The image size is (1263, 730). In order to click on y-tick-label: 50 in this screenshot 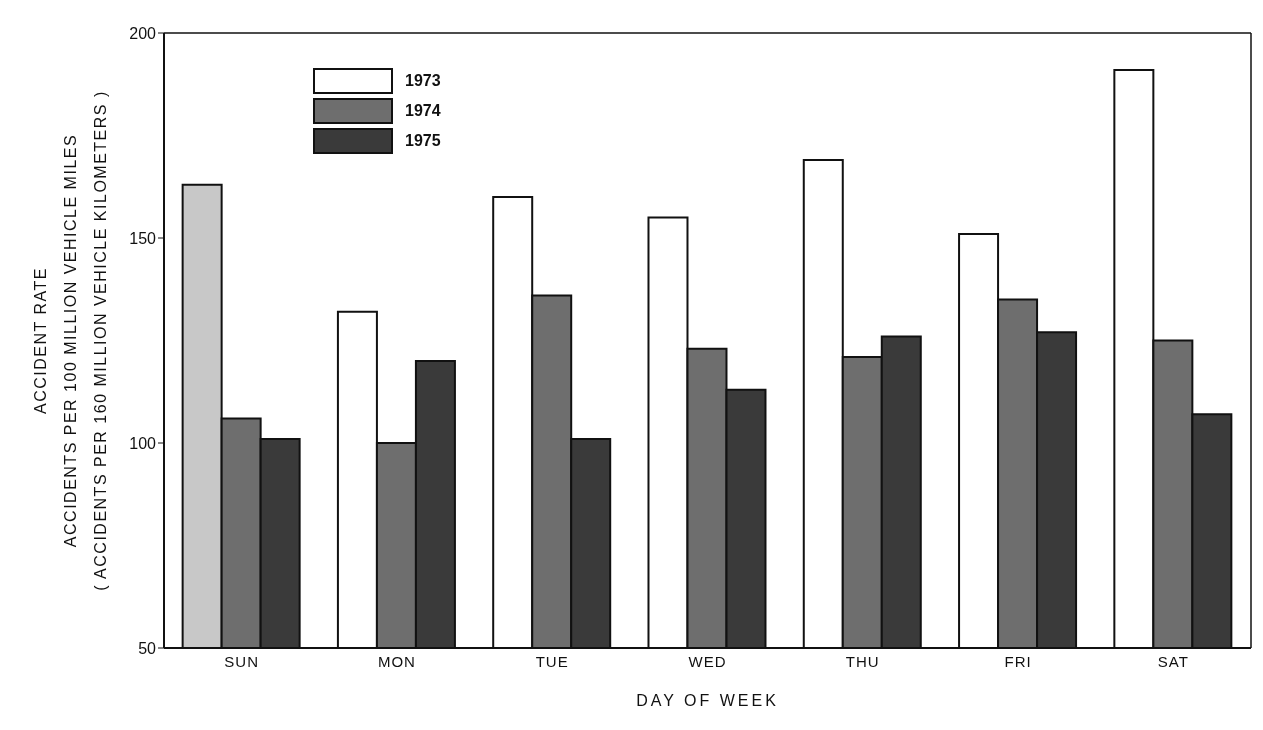, I will do `click(147, 648)`.